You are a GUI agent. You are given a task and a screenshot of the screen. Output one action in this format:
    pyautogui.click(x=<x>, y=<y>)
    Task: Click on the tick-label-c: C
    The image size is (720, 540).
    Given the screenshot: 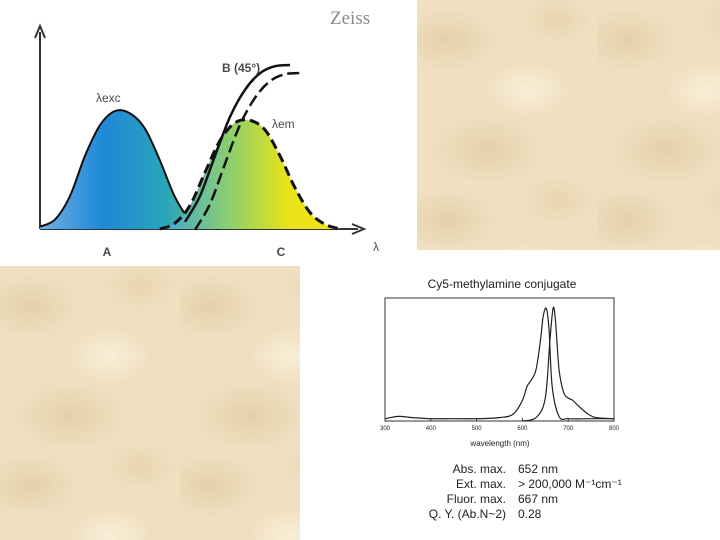 What is the action you would take?
    pyautogui.click(x=281, y=252)
    